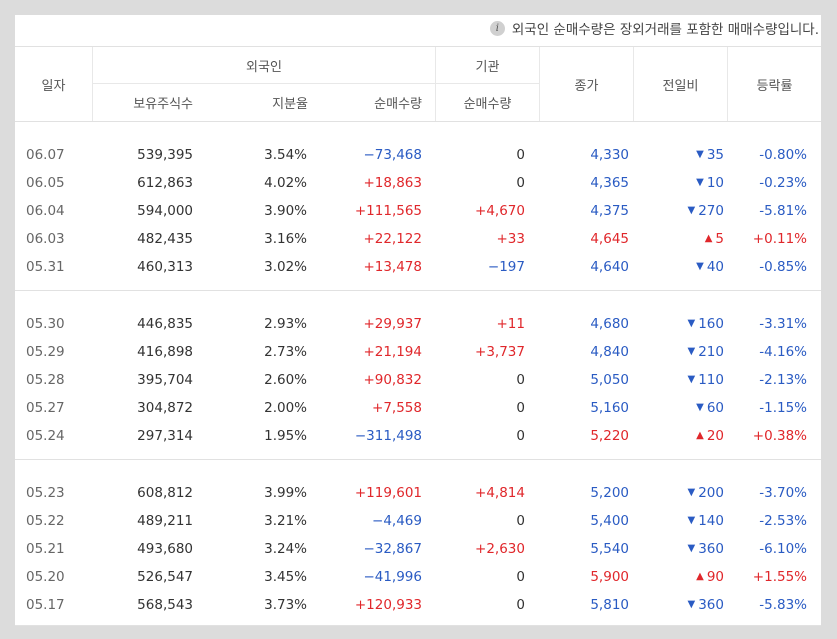 The height and width of the screenshot is (639, 837). What do you see at coordinates (710, 267) in the screenshot?
I see `cell-change: ▼ 40` at bounding box center [710, 267].